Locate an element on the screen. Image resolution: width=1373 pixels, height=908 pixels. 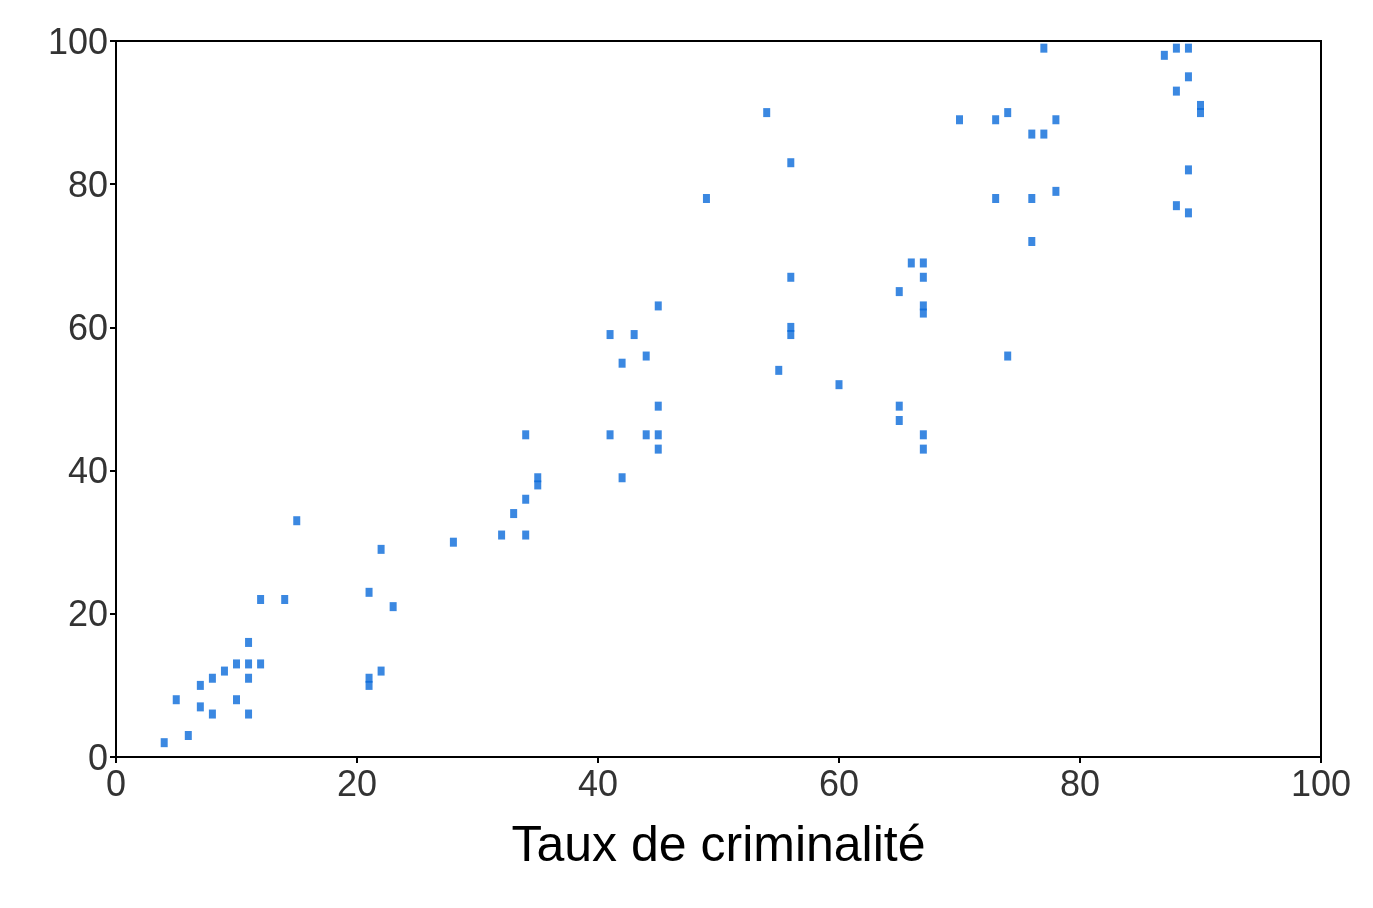
y-tick-label: 100 is located at coordinates (77, 41).